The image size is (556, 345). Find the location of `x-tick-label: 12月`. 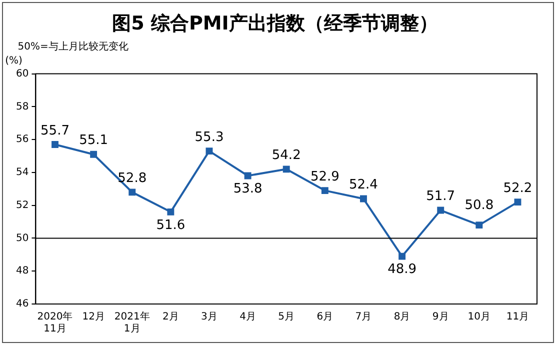

x-tick-label: 12月 is located at coordinates (93, 317).